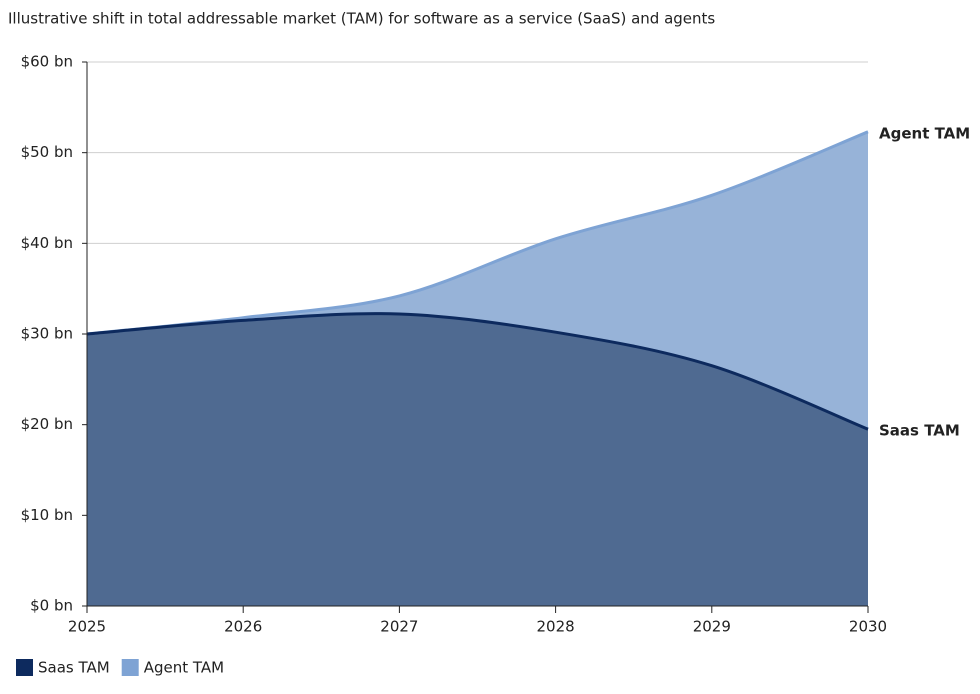 This screenshot has height=694, width=980. Describe the element at coordinates (87, 627) in the screenshot. I see `x-tick-label: 2025` at that location.